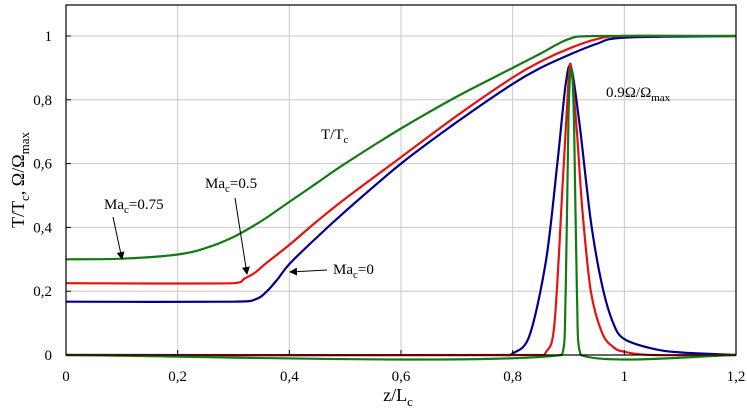  Describe the element at coordinates (231, 185) in the screenshot. I see `annotation-ma-05: Mac=0.5` at that location.